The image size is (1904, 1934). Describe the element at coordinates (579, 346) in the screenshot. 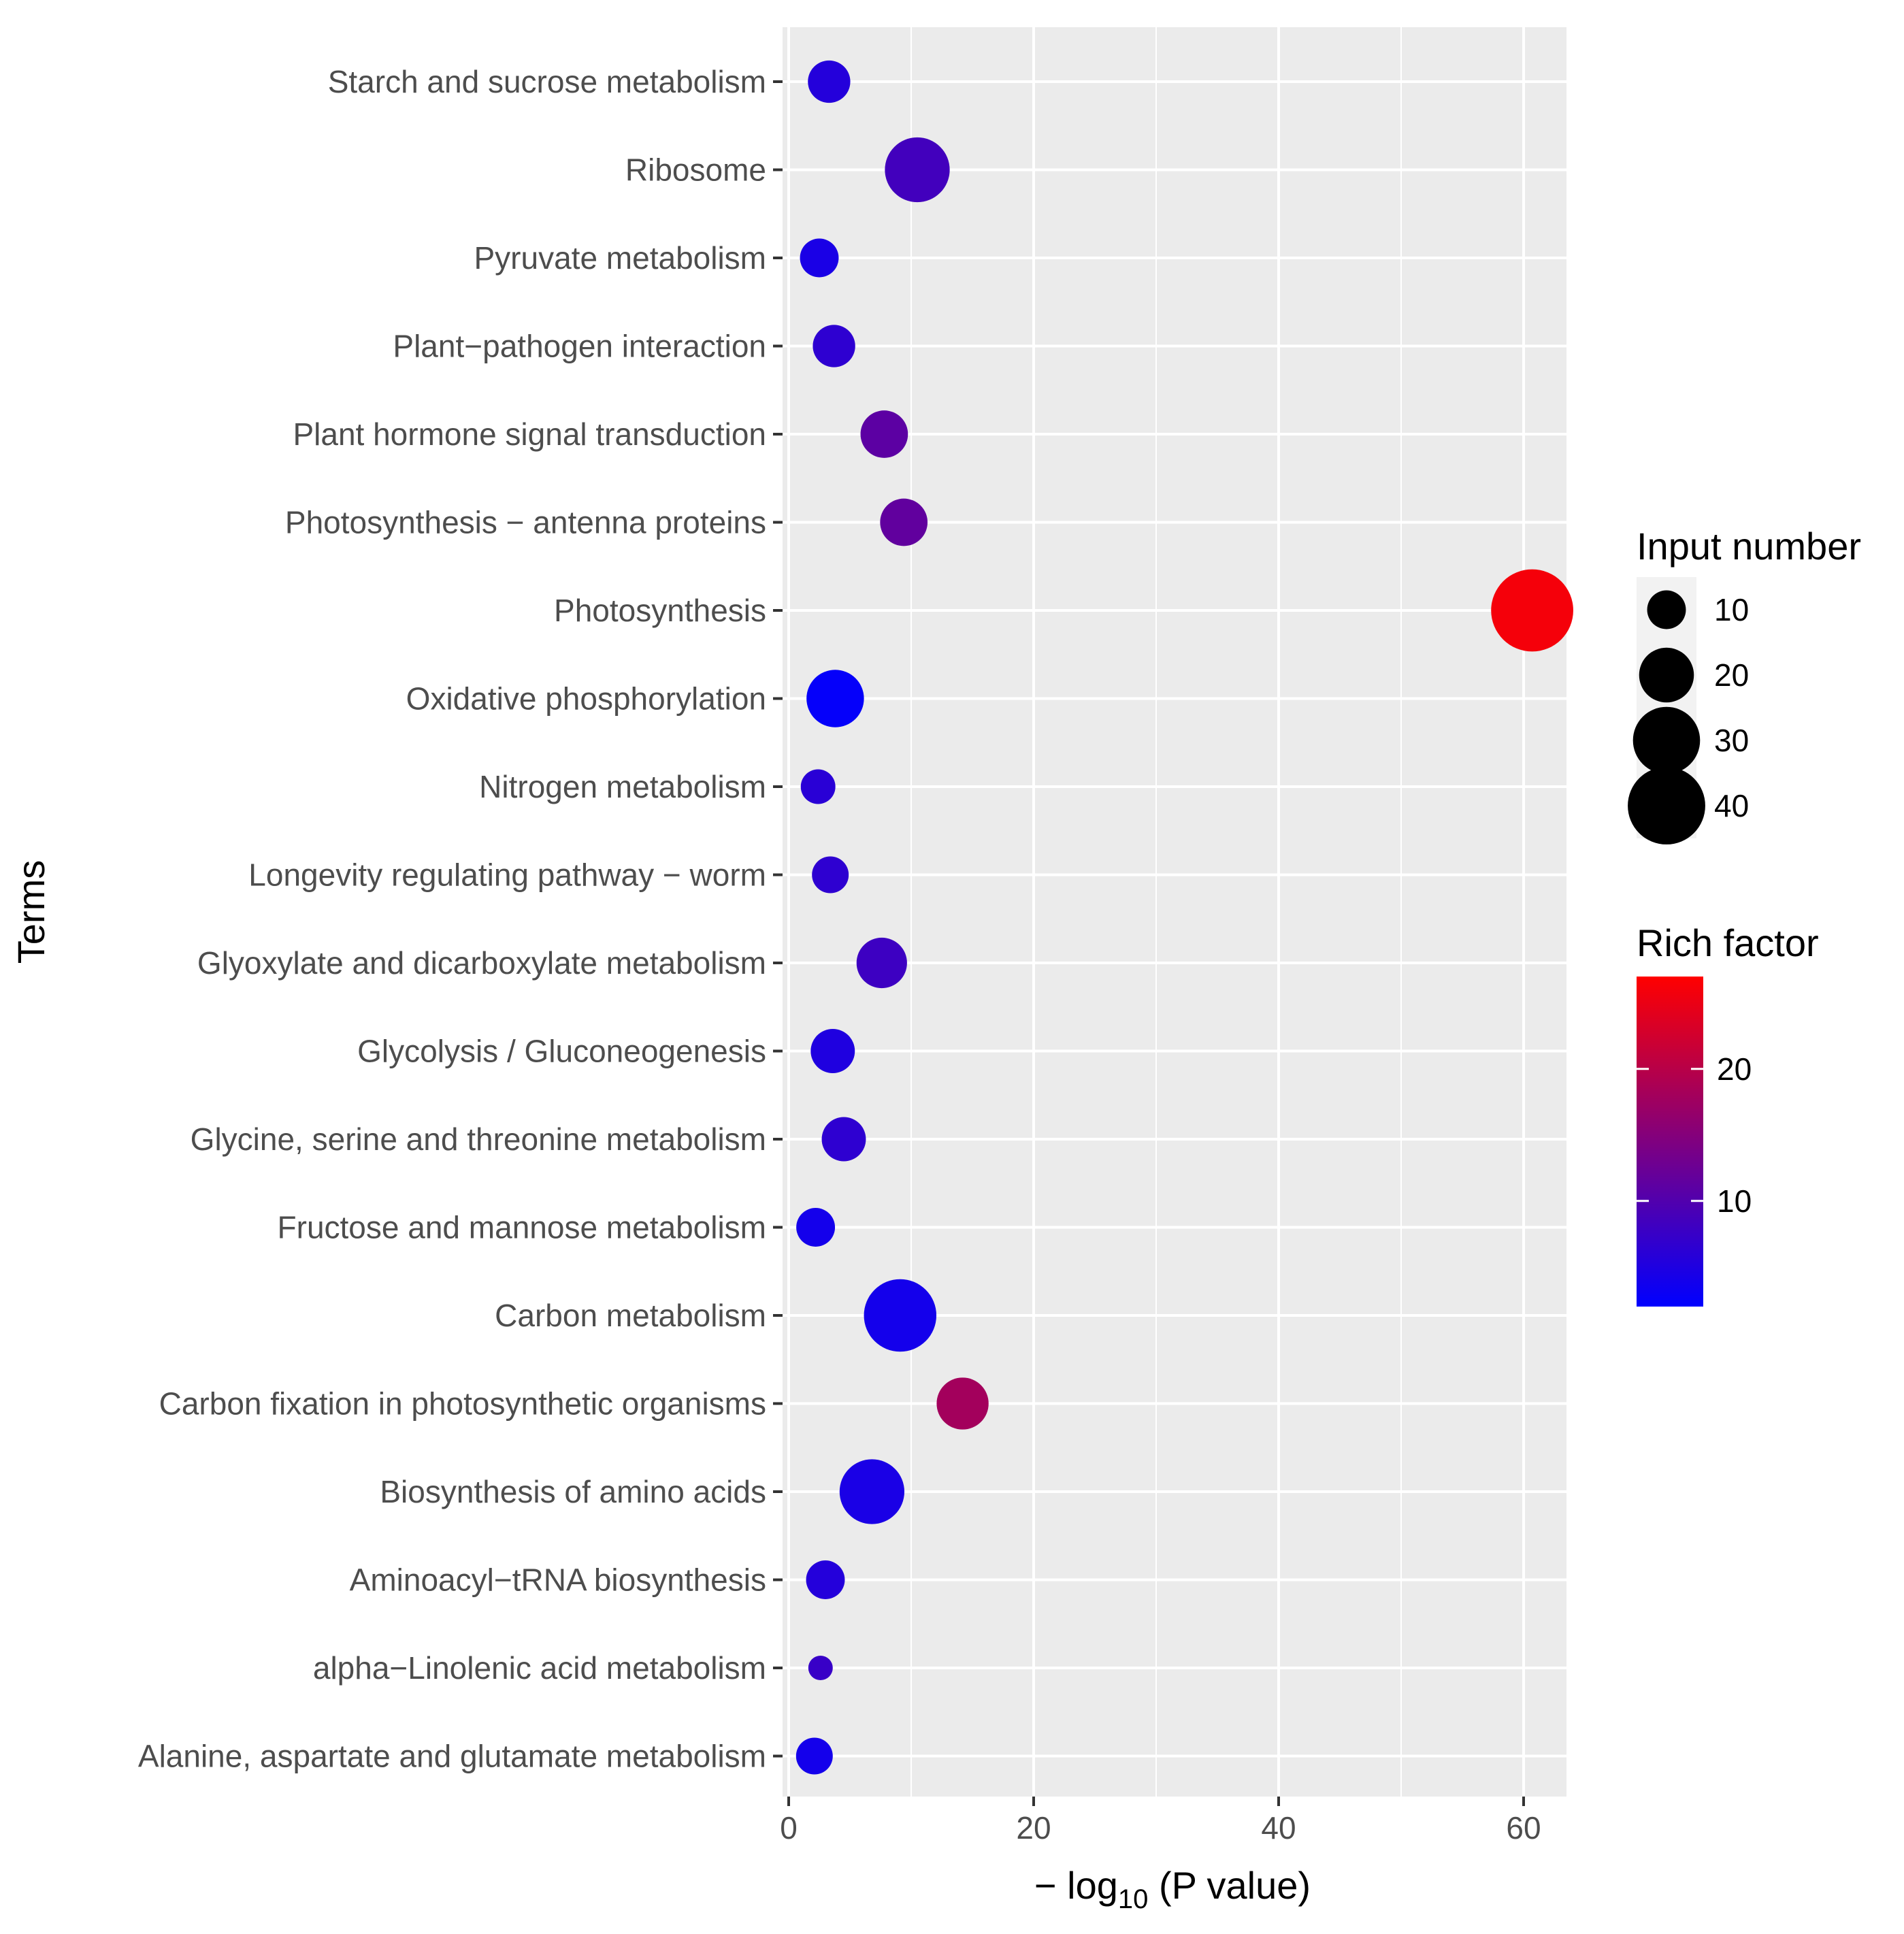

I see `y-tick-label: Plant−pathogen interaction` at that location.